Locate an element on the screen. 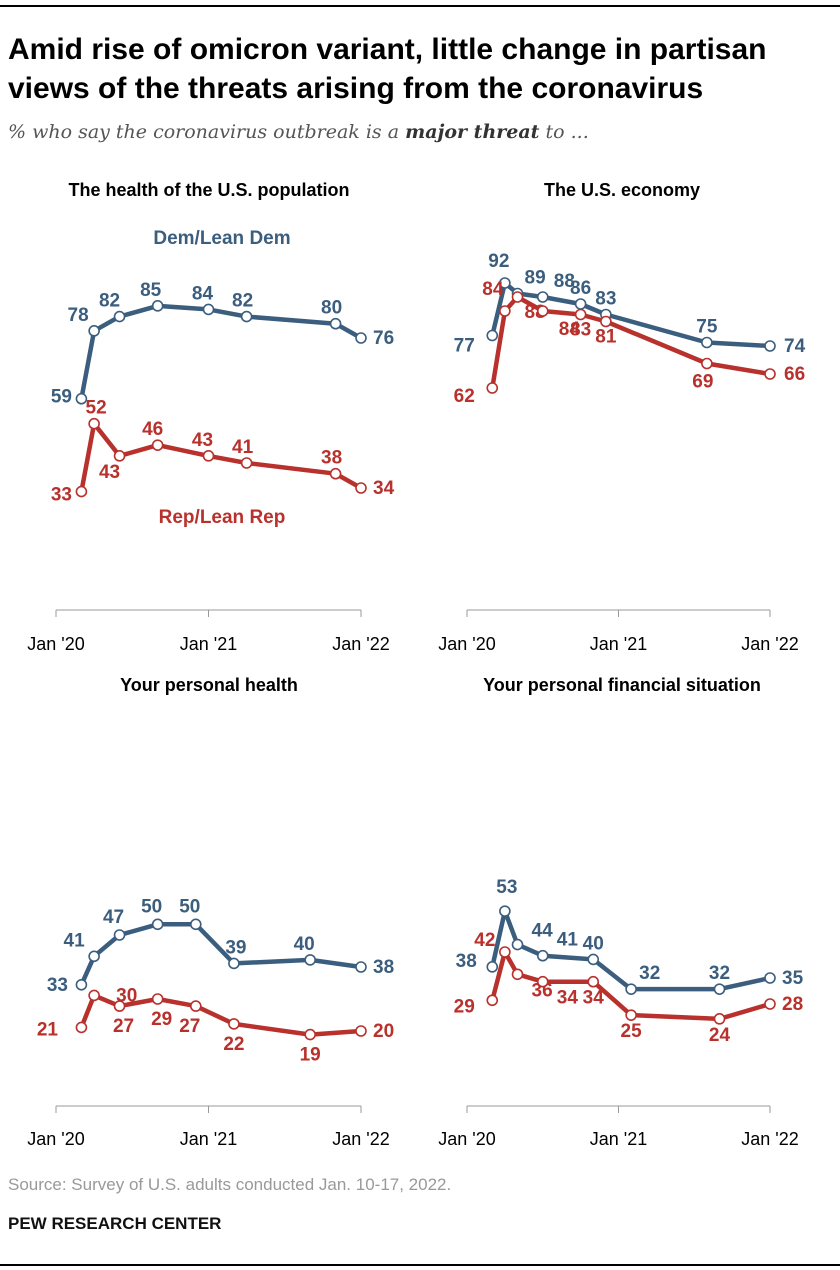  dem-data-label: 75 is located at coordinates (707, 327).